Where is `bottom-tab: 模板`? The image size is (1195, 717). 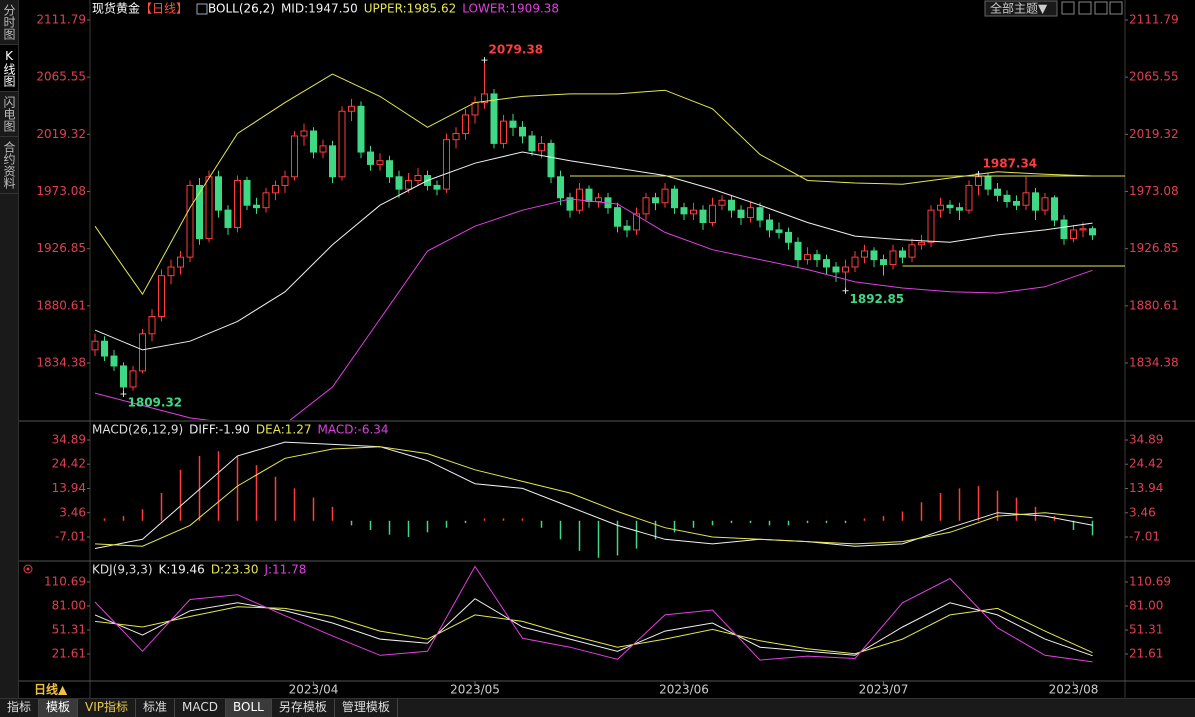
bottom-tab: 模板 is located at coordinates (59, 708).